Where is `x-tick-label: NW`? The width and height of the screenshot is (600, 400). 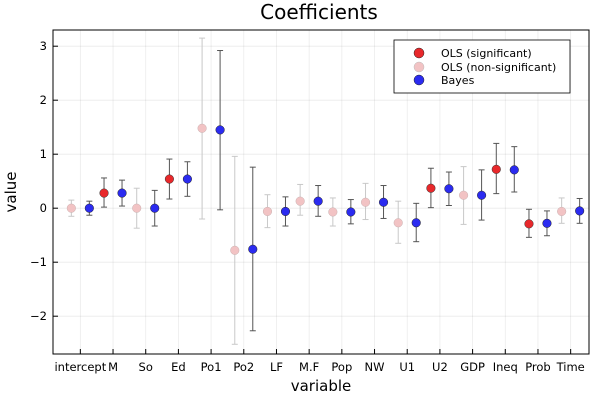 x-tick-label: NW is located at coordinates (375, 367).